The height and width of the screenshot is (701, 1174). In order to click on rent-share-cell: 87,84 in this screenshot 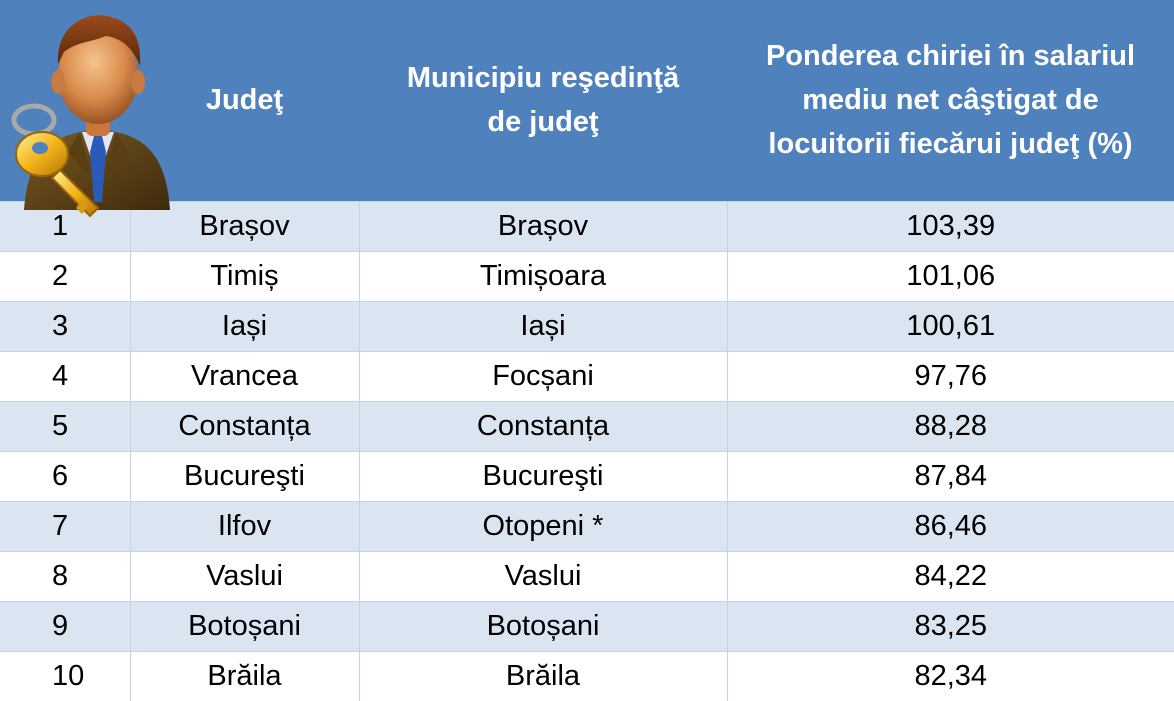, I will do `click(950, 475)`.